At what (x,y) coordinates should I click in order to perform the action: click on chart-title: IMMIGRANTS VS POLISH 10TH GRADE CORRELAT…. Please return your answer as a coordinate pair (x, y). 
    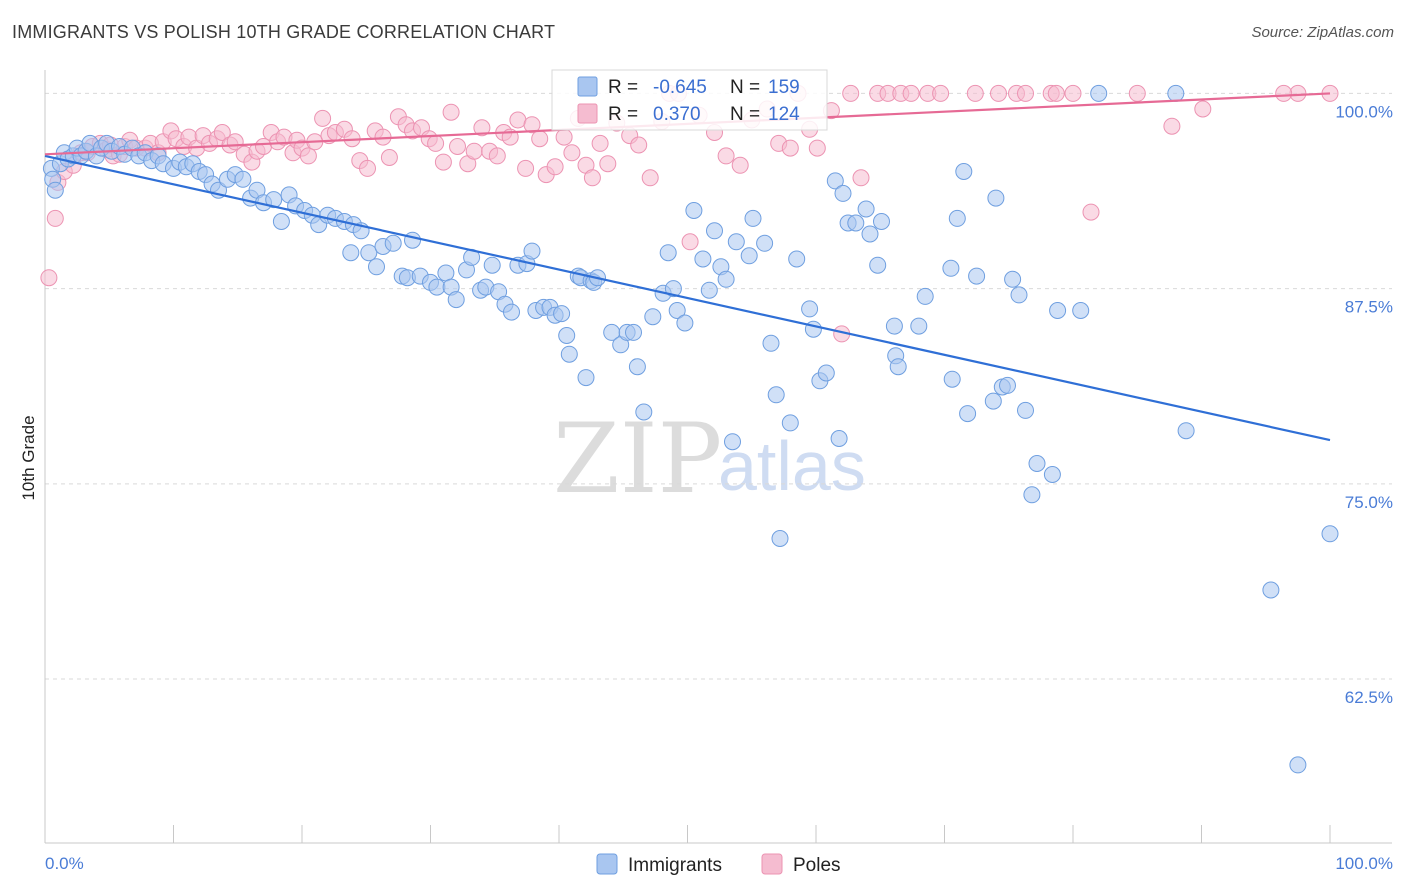
    Looking at the image, I should click on (284, 32).